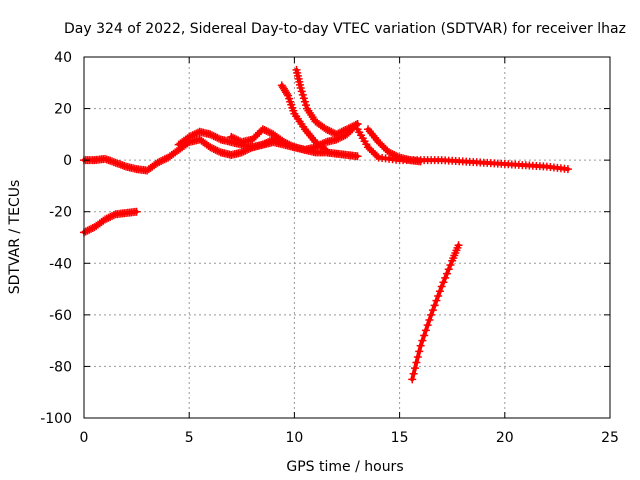 The height and width of the screenshot is (480, 640). What do you see at coordinates (60, 367) in the screenshot?
I see `y-tick-label: -80` at bounding box center [60, 367].